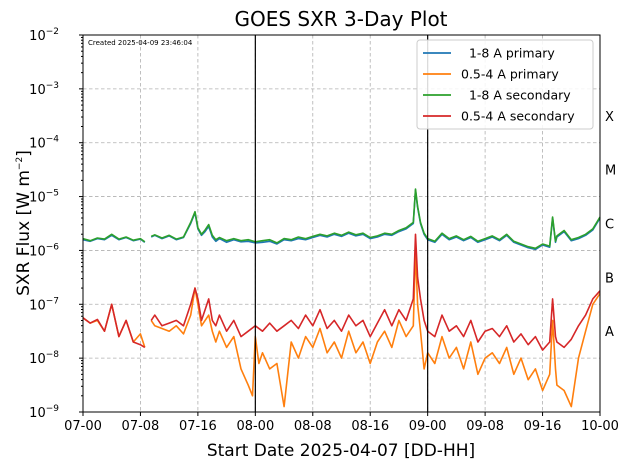  Describe the element at coordinates (53, 409) in the screenshot. I see `y-tick-exponent: −9` at that location.